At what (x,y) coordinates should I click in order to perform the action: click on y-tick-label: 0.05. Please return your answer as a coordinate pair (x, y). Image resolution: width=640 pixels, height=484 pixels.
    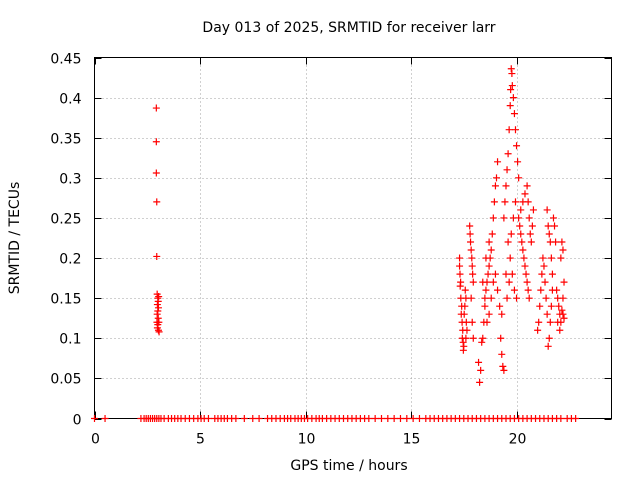
    Looking at the image, I should click on (65, 380).